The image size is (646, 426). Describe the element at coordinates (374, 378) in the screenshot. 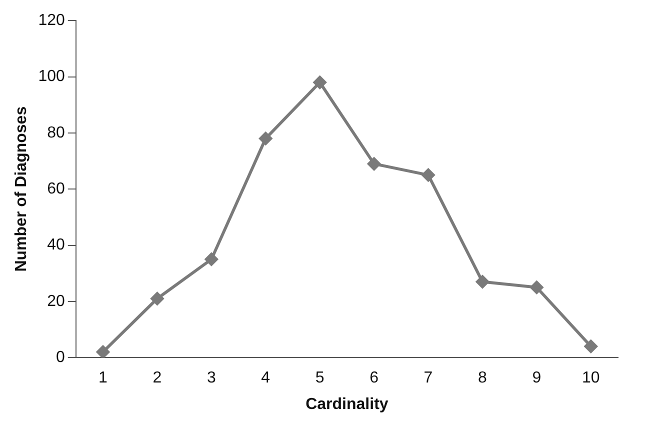

I see `x-tick-label: 6` at that location.